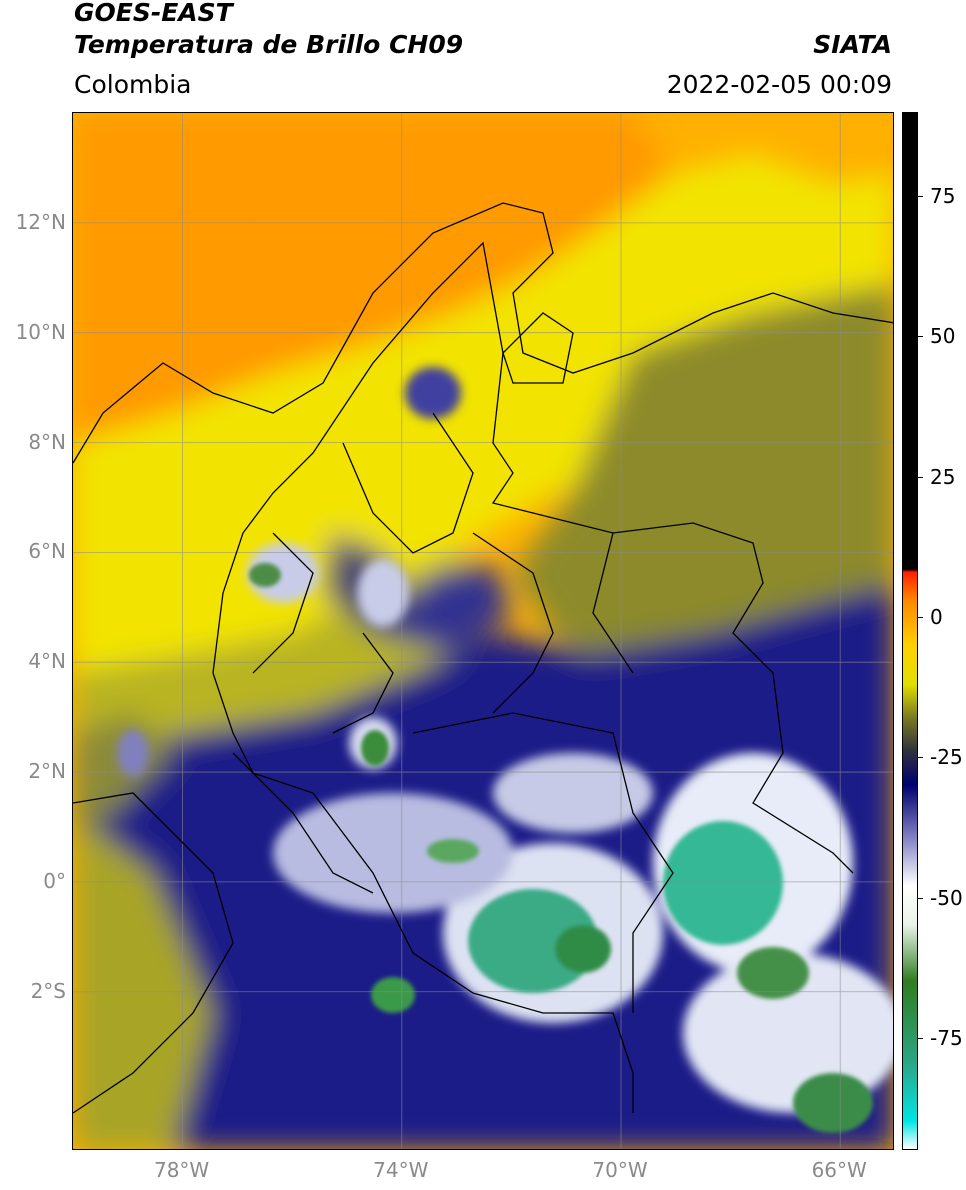 This screenshot has width=966, height=1190. I want to click on product-title: Temperatura de Brillo CH09, so click(269, 44).